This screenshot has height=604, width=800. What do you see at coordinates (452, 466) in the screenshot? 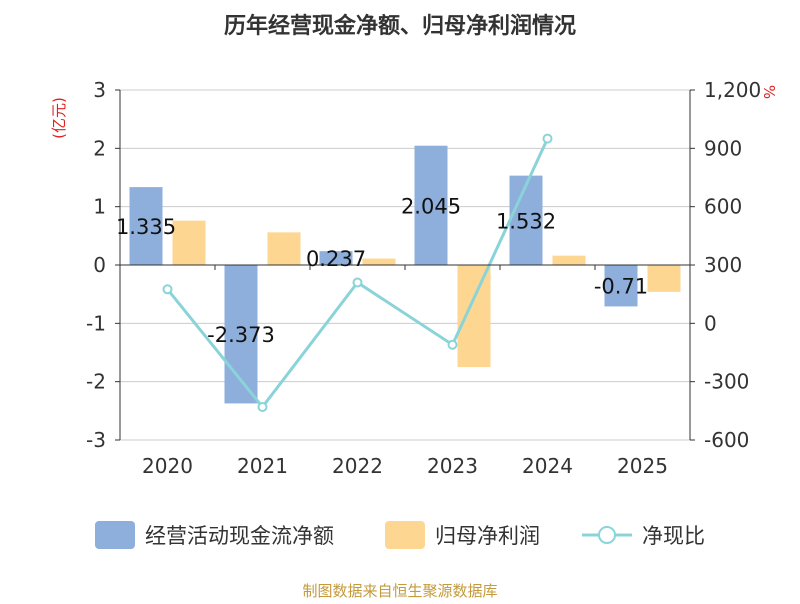
I see `x-tick-label: 2023` at bounding box center [452, 466].